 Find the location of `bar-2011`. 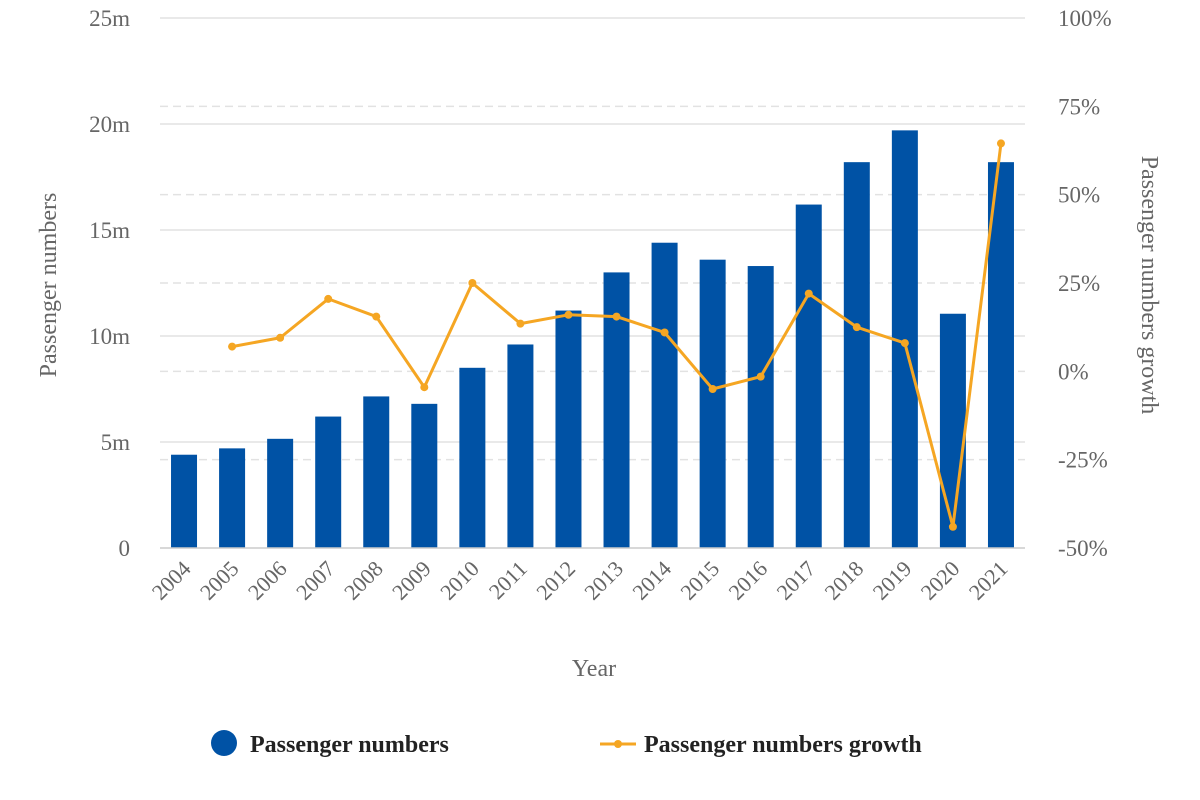

bar-2011 is located at coordinates (520, 446).